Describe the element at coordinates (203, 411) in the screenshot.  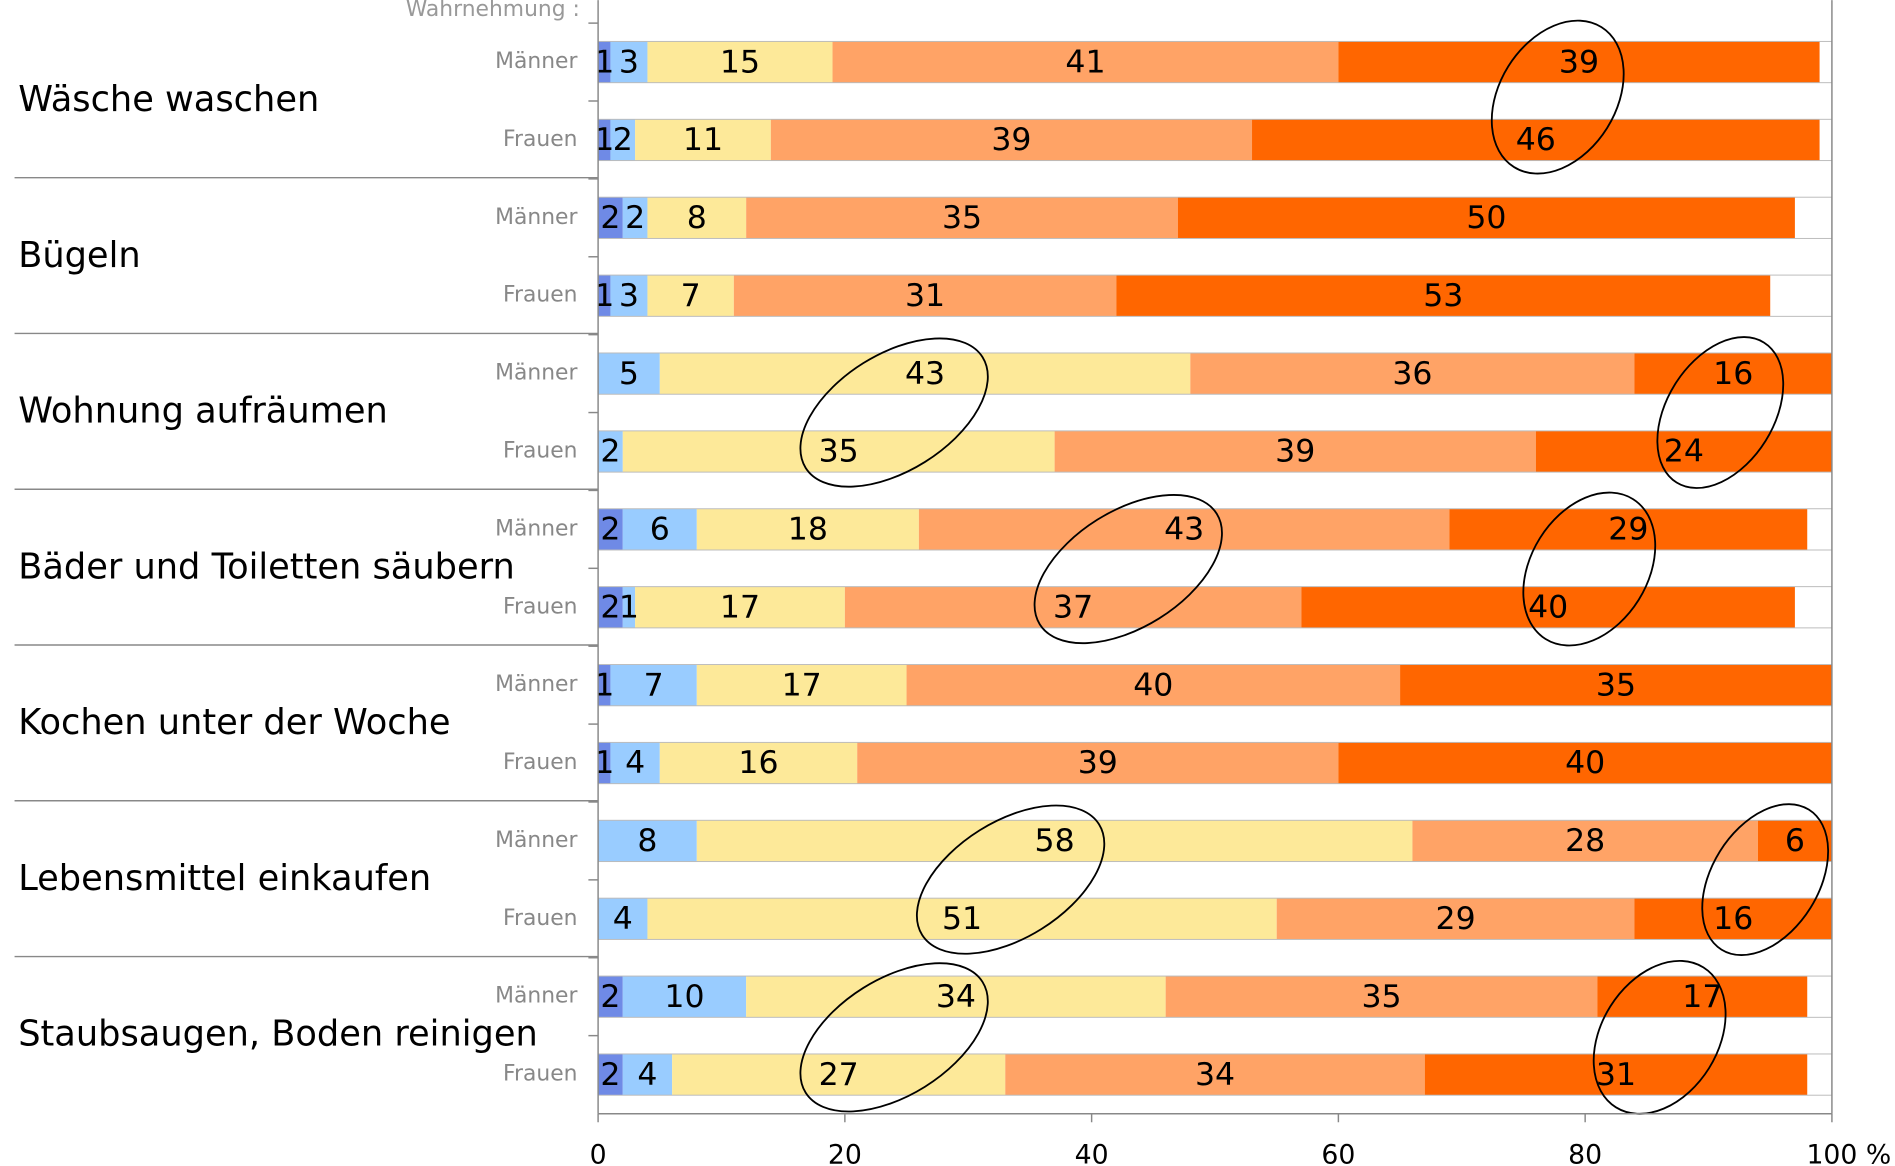
I see `group-label: Wohnung aufräumen` at that location.